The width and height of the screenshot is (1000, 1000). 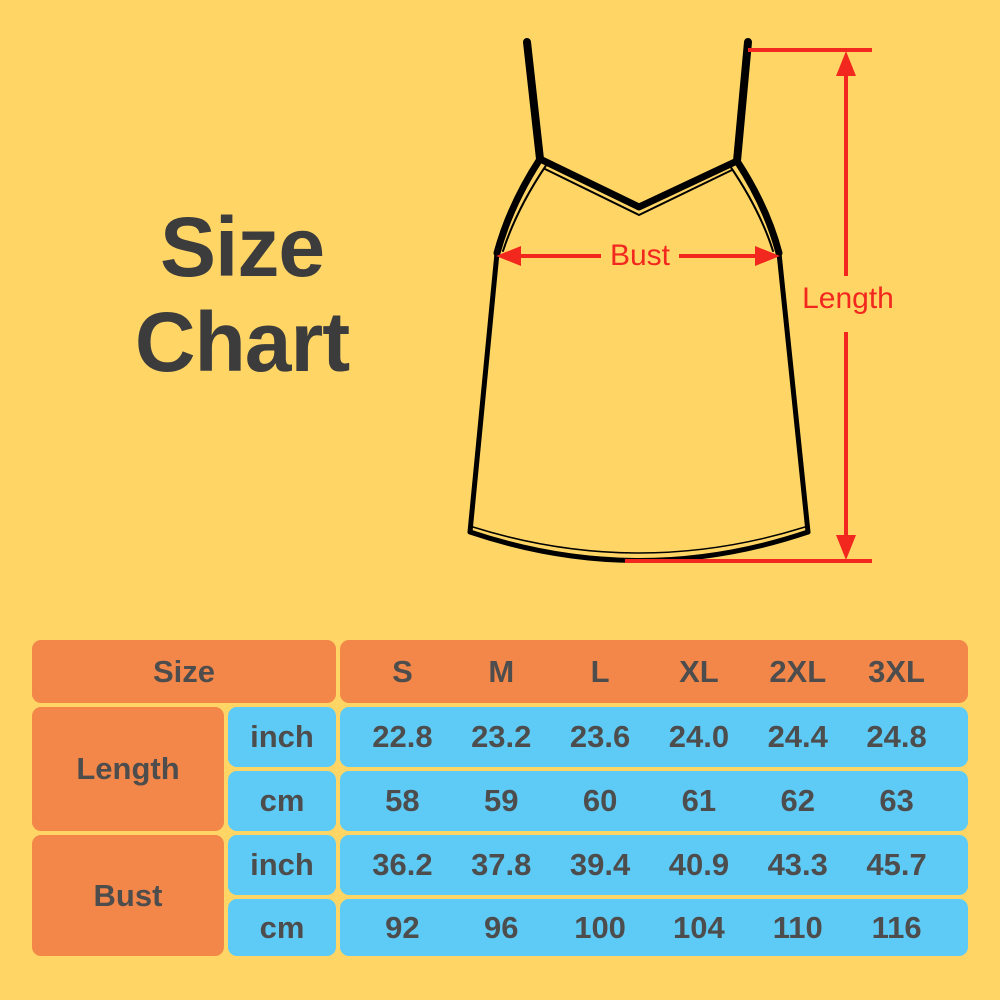 What do you see at coordinates (797, 800) in the screenshot?
I see `table-value: 62` at bounding box center [797, 800].